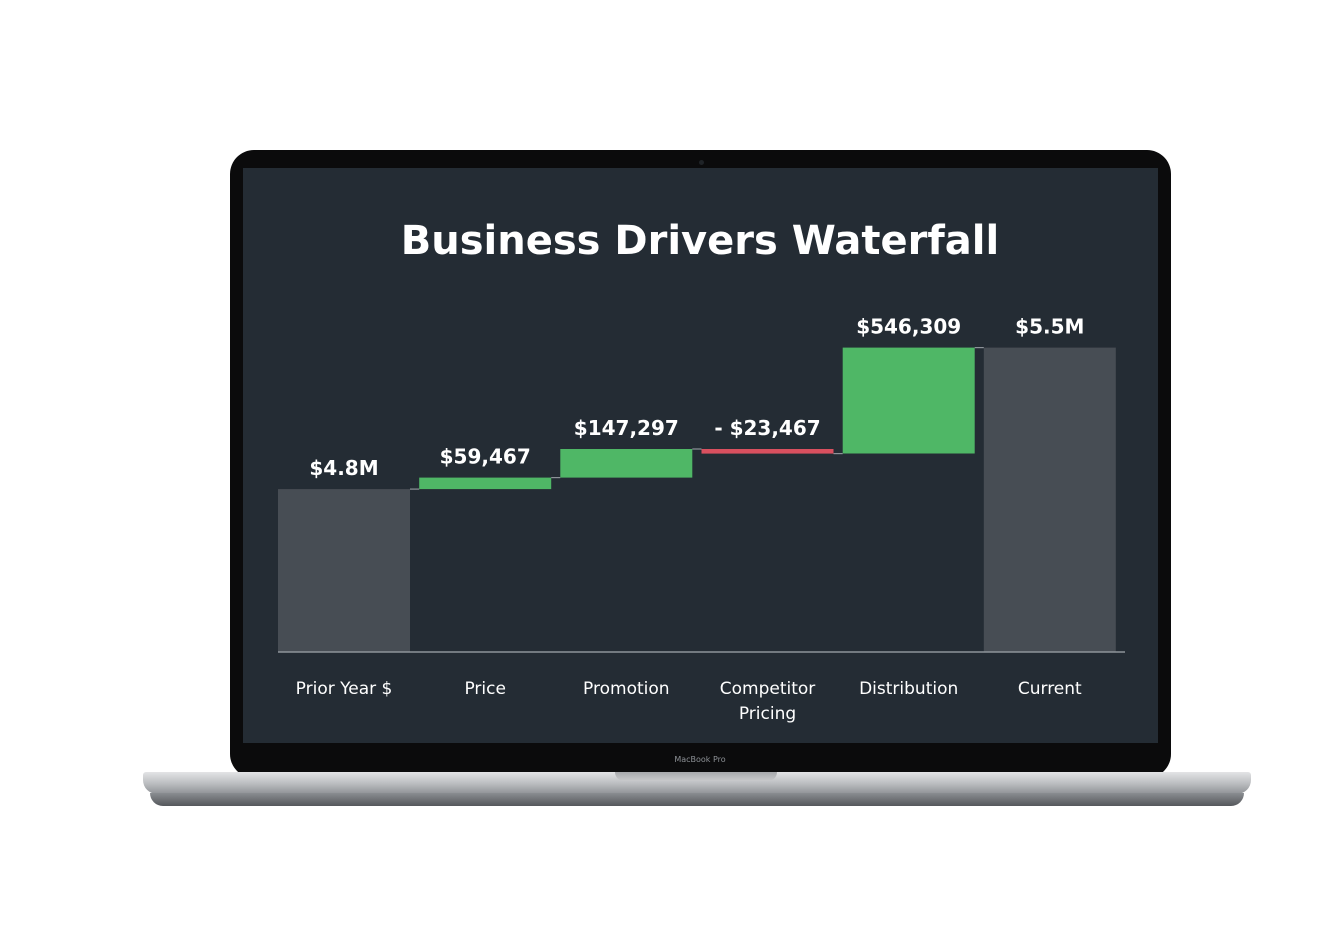  What do you see at coordinates (344, 570) in the screenshot?
I see `bar-prior-year` at bounding box center [344, 570].